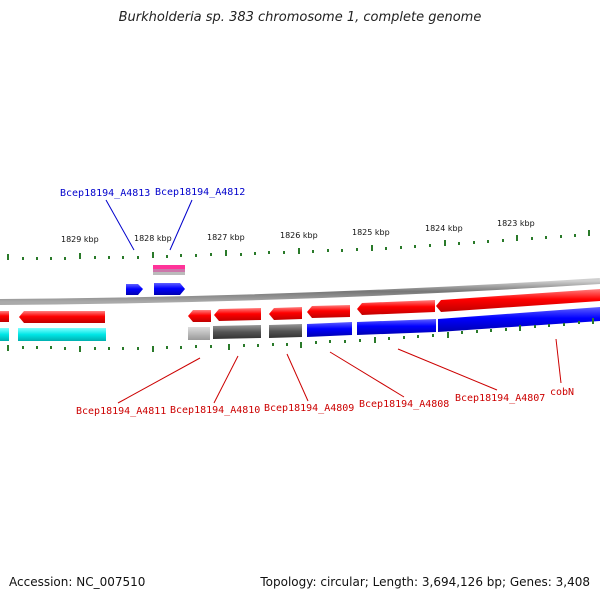 The image size is (600, 600). I want to click on gene-A4808, so click(328, 311).